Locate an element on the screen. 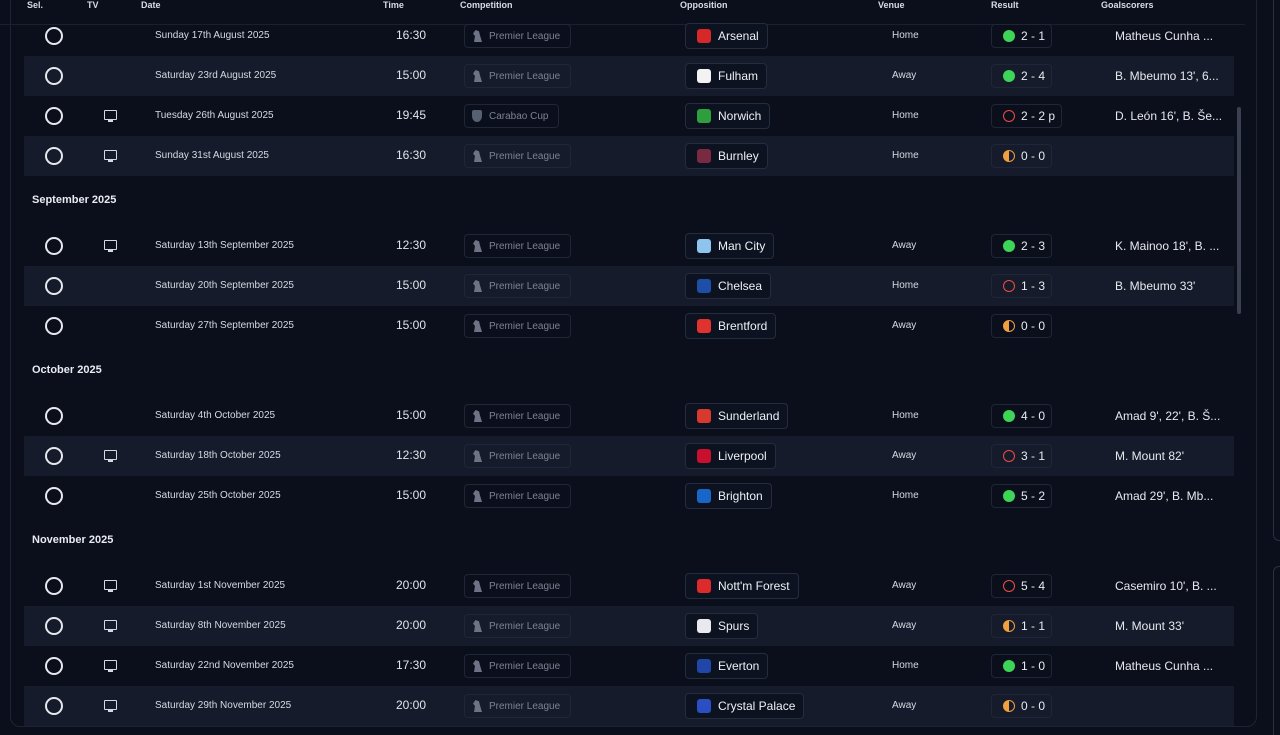  competition-badge: Carabao Cup is located at coordinates (512, 116).